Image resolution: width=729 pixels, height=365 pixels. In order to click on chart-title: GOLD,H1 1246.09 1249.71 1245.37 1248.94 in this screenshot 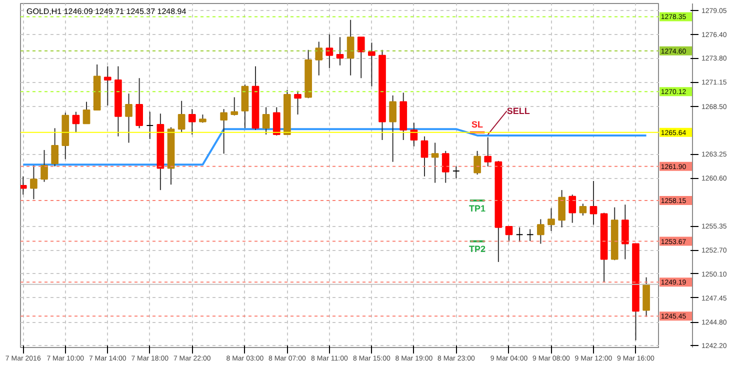, I will do `click(106, 11)`.